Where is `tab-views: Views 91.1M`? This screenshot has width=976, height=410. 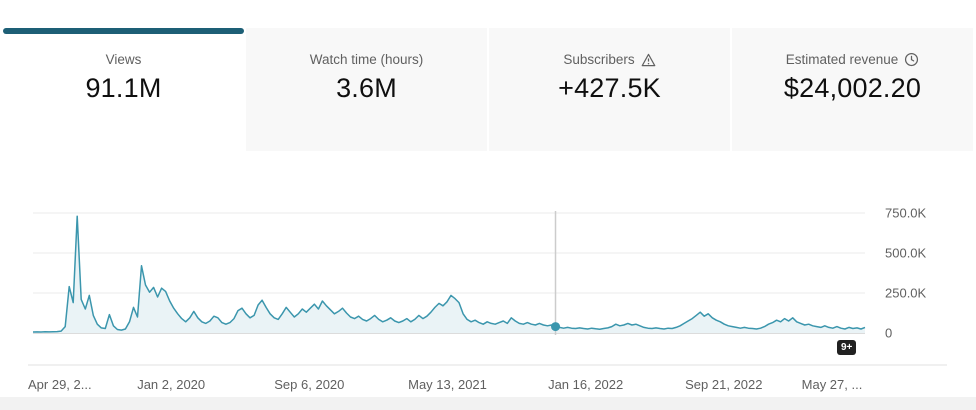
tab-views: Views 91.1M is located at coordinates (123, 89).